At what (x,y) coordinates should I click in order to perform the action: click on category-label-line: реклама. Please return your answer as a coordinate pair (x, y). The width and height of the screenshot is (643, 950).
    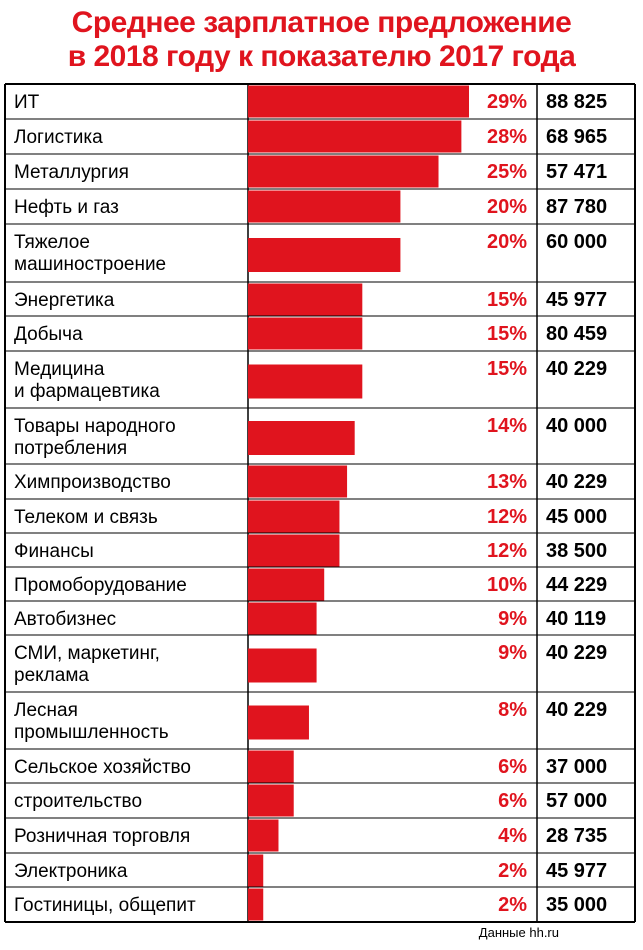
    Looking at the image, I should click on (51, 675).